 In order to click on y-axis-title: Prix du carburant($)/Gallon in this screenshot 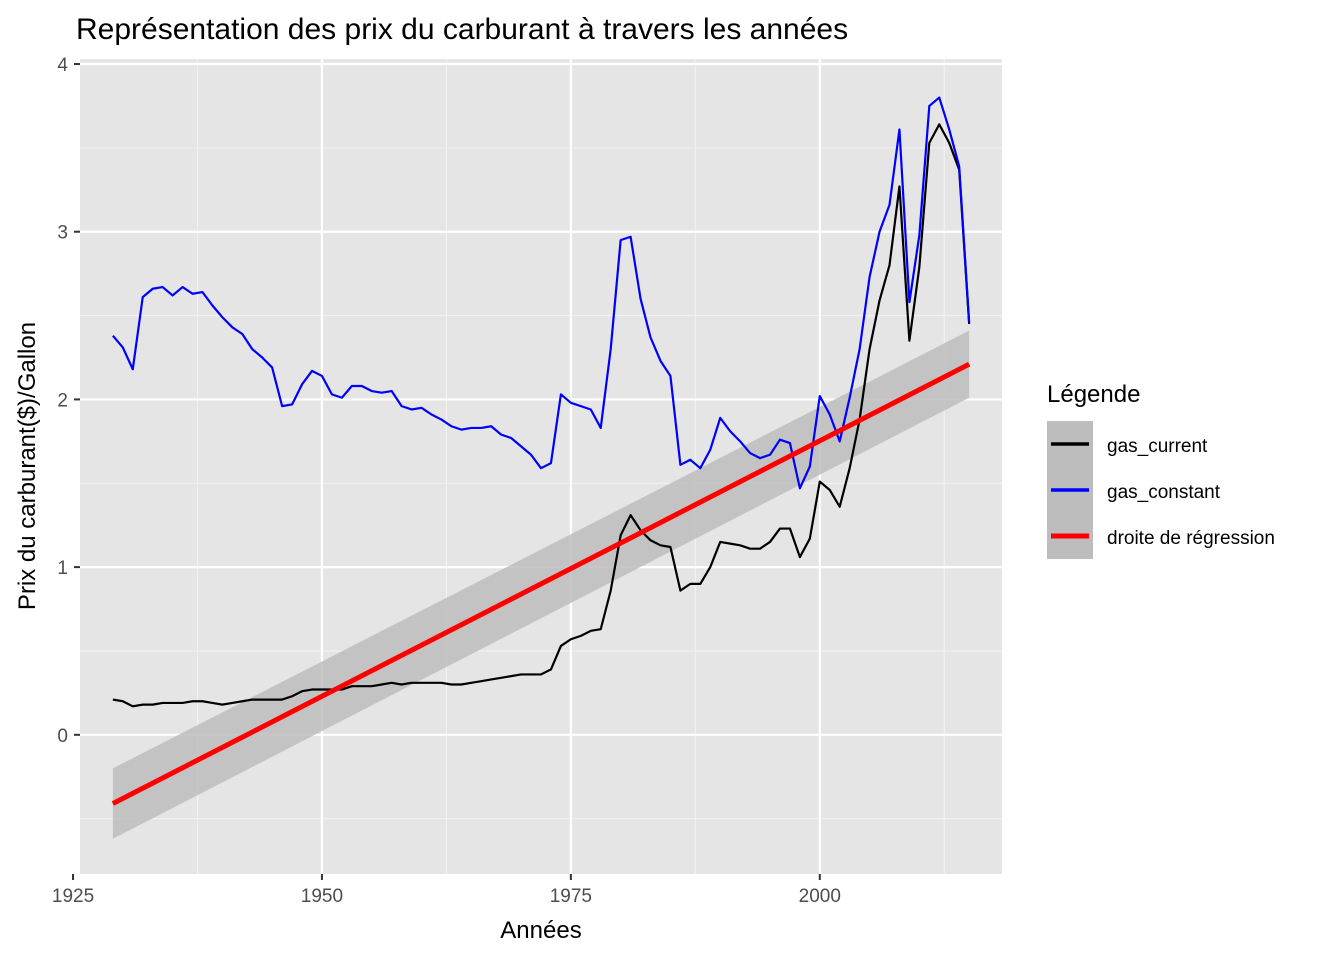, I will do `click(27, 466)`.